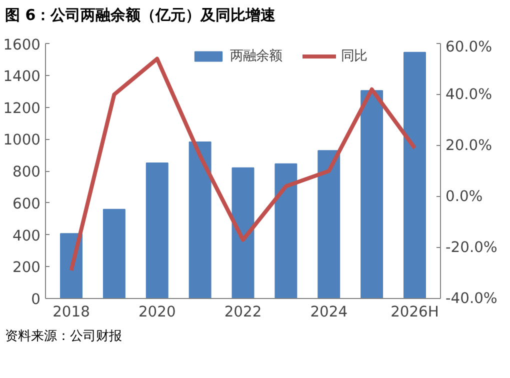  What do you see at coordinates (329, 312) in the screenshot?
I see `x-tick-label: 2024` at bounding box center [329, 312].